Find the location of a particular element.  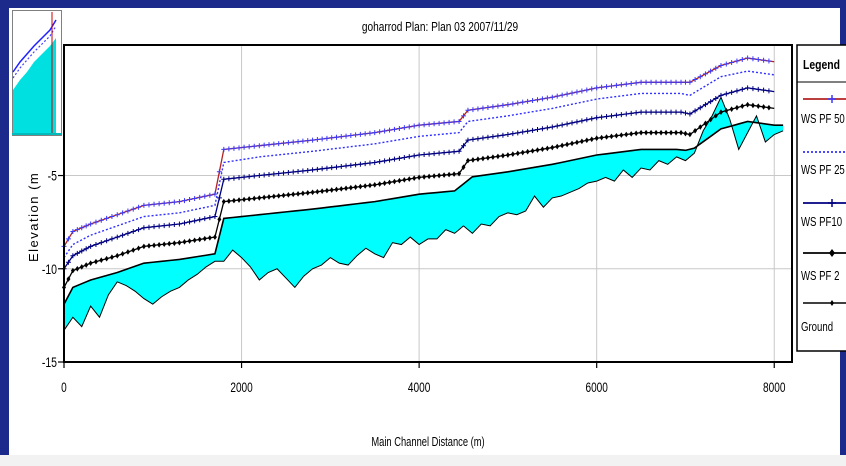

overview-thumbnail is located at coordinates (37, 73).